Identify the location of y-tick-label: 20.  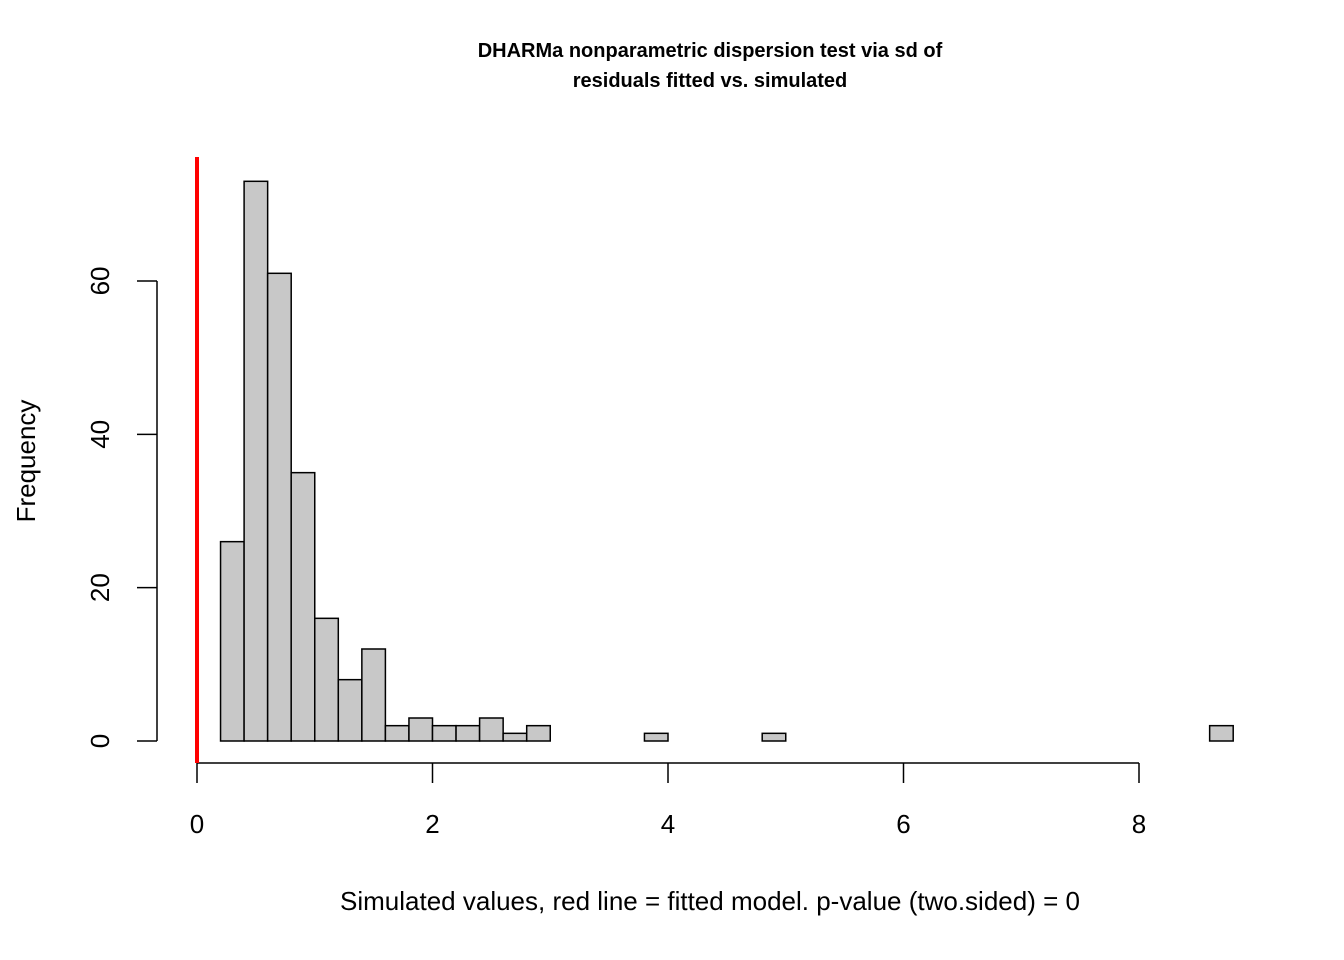
(100, 587).